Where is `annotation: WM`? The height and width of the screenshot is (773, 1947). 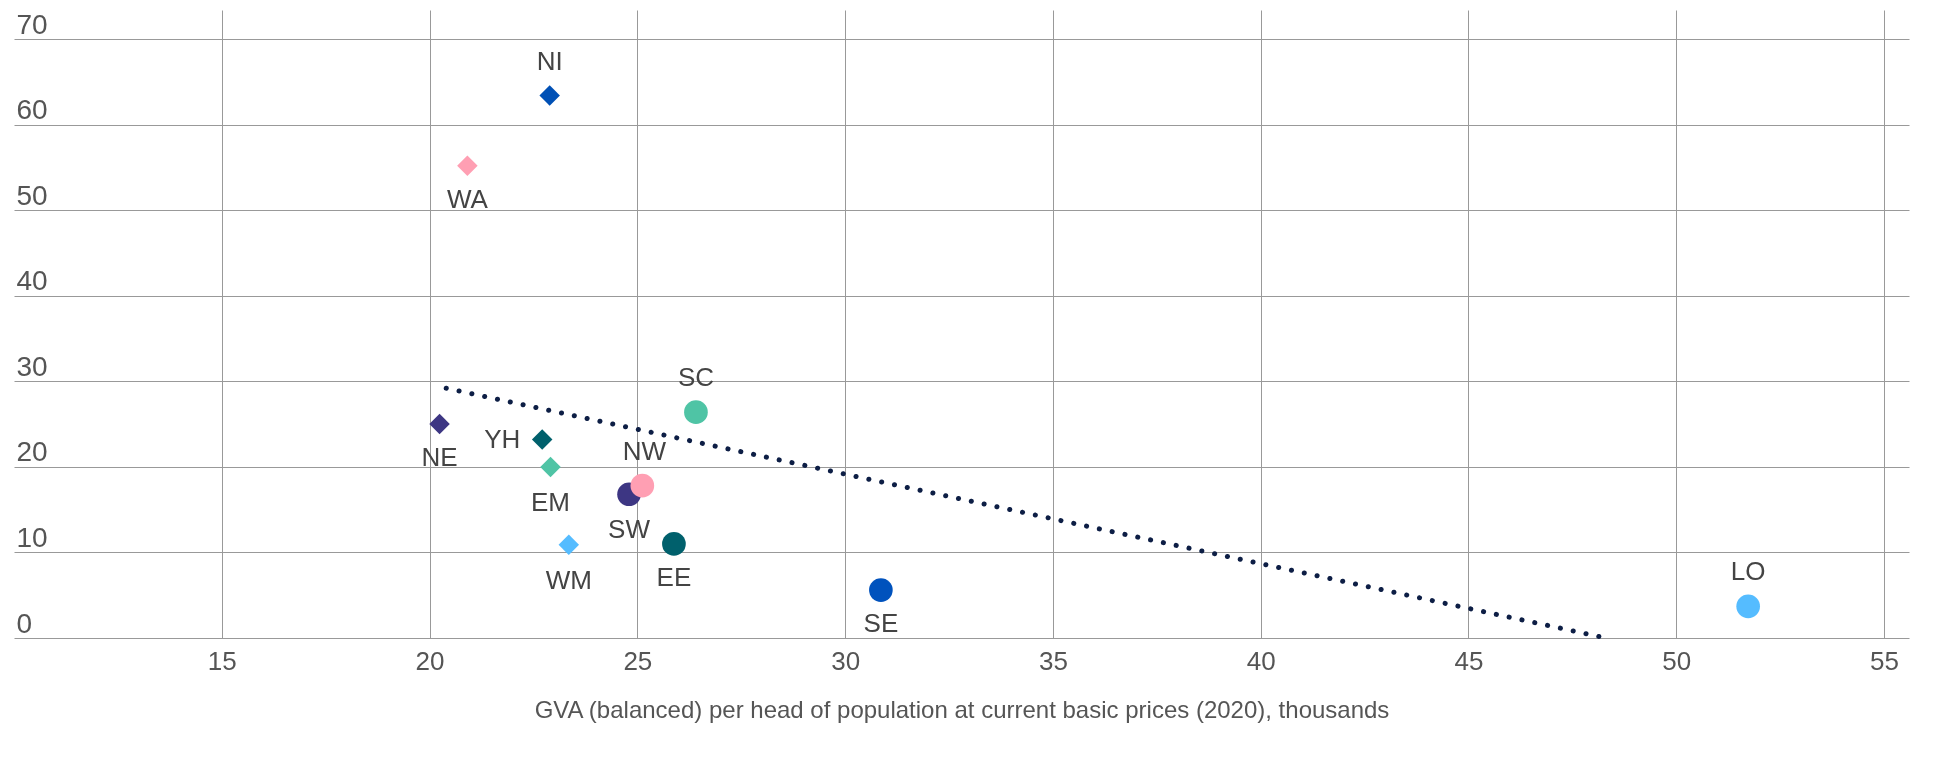
annotation: WM is located at coordinates (568, 579).